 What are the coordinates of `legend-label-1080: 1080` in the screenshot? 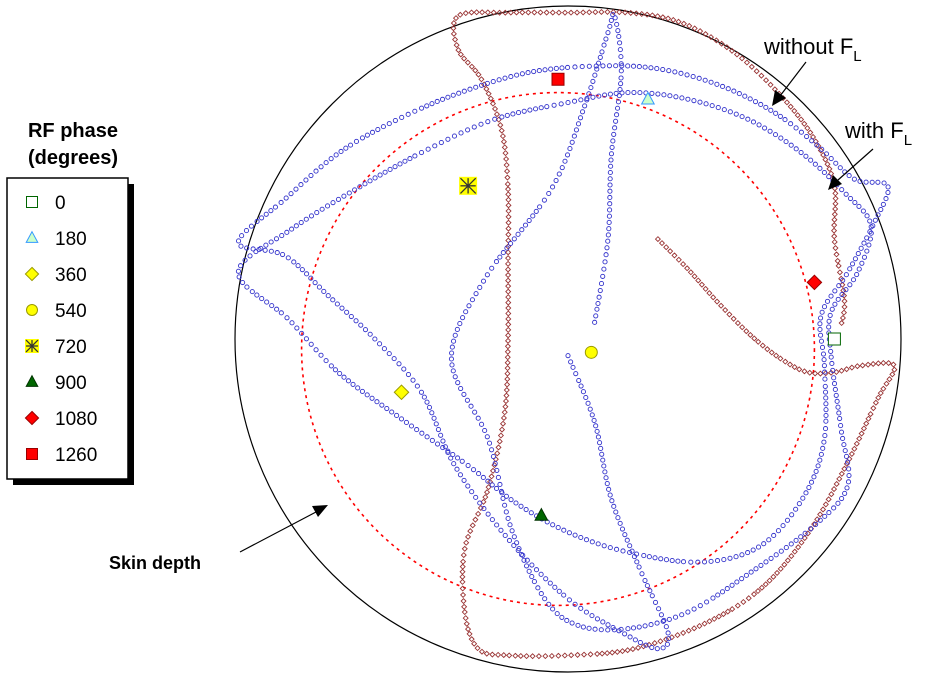 It's located at (76, 419).